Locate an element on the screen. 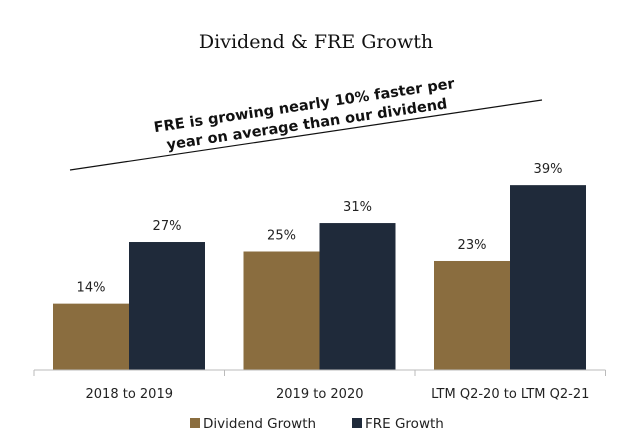  data-label: 23% is located at coordinates (472, 245).